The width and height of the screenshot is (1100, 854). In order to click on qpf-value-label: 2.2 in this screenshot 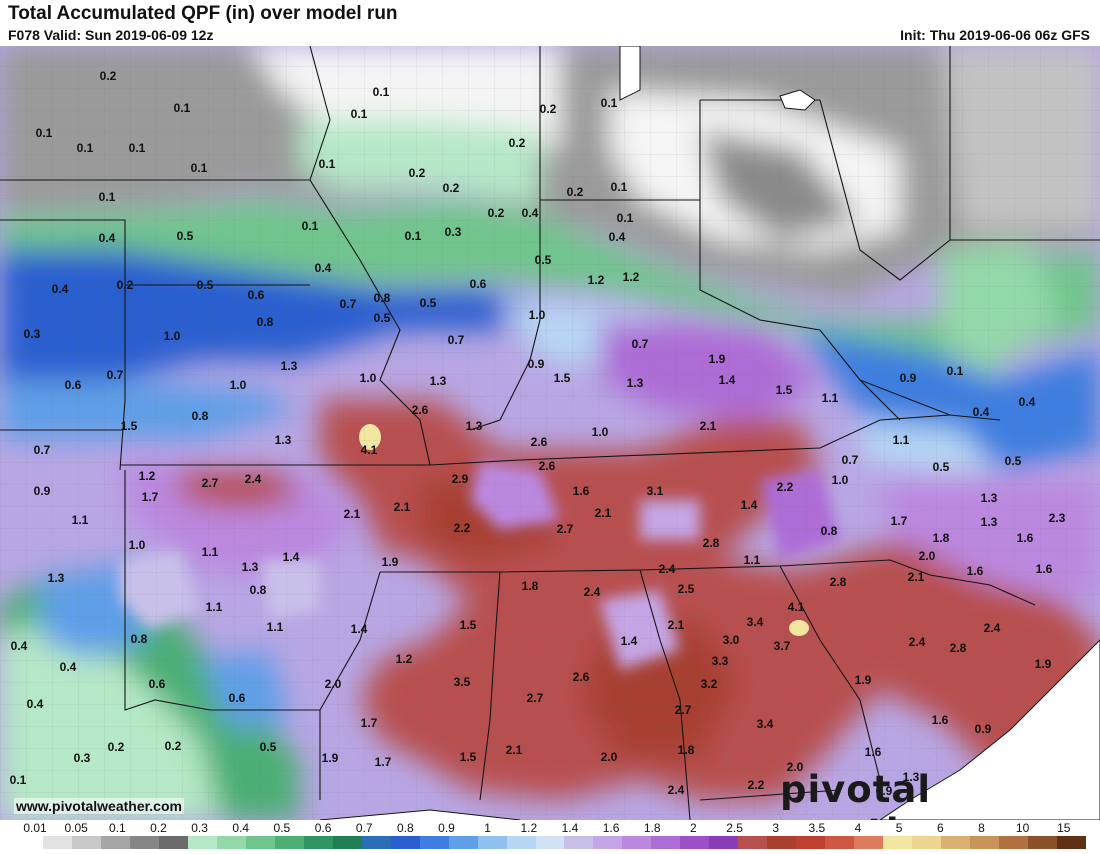, I will do `click(785, 487)`.